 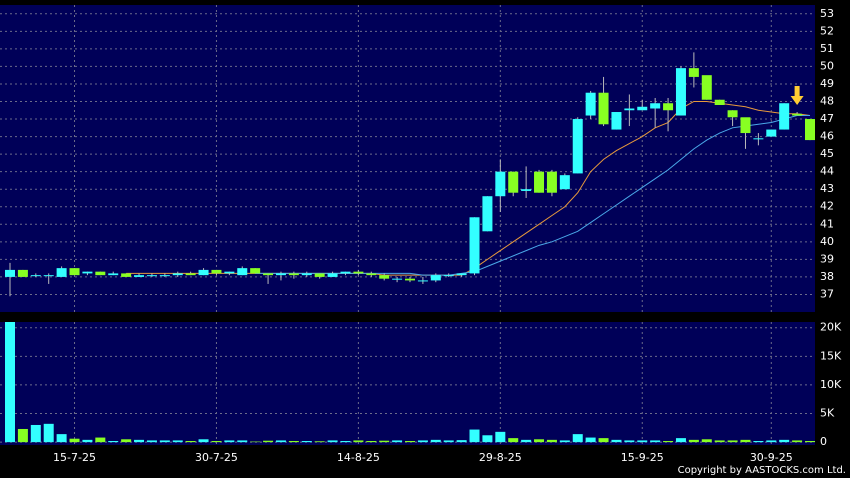 I want to click on y-tick-label: 47, so click(x=827, y=118).